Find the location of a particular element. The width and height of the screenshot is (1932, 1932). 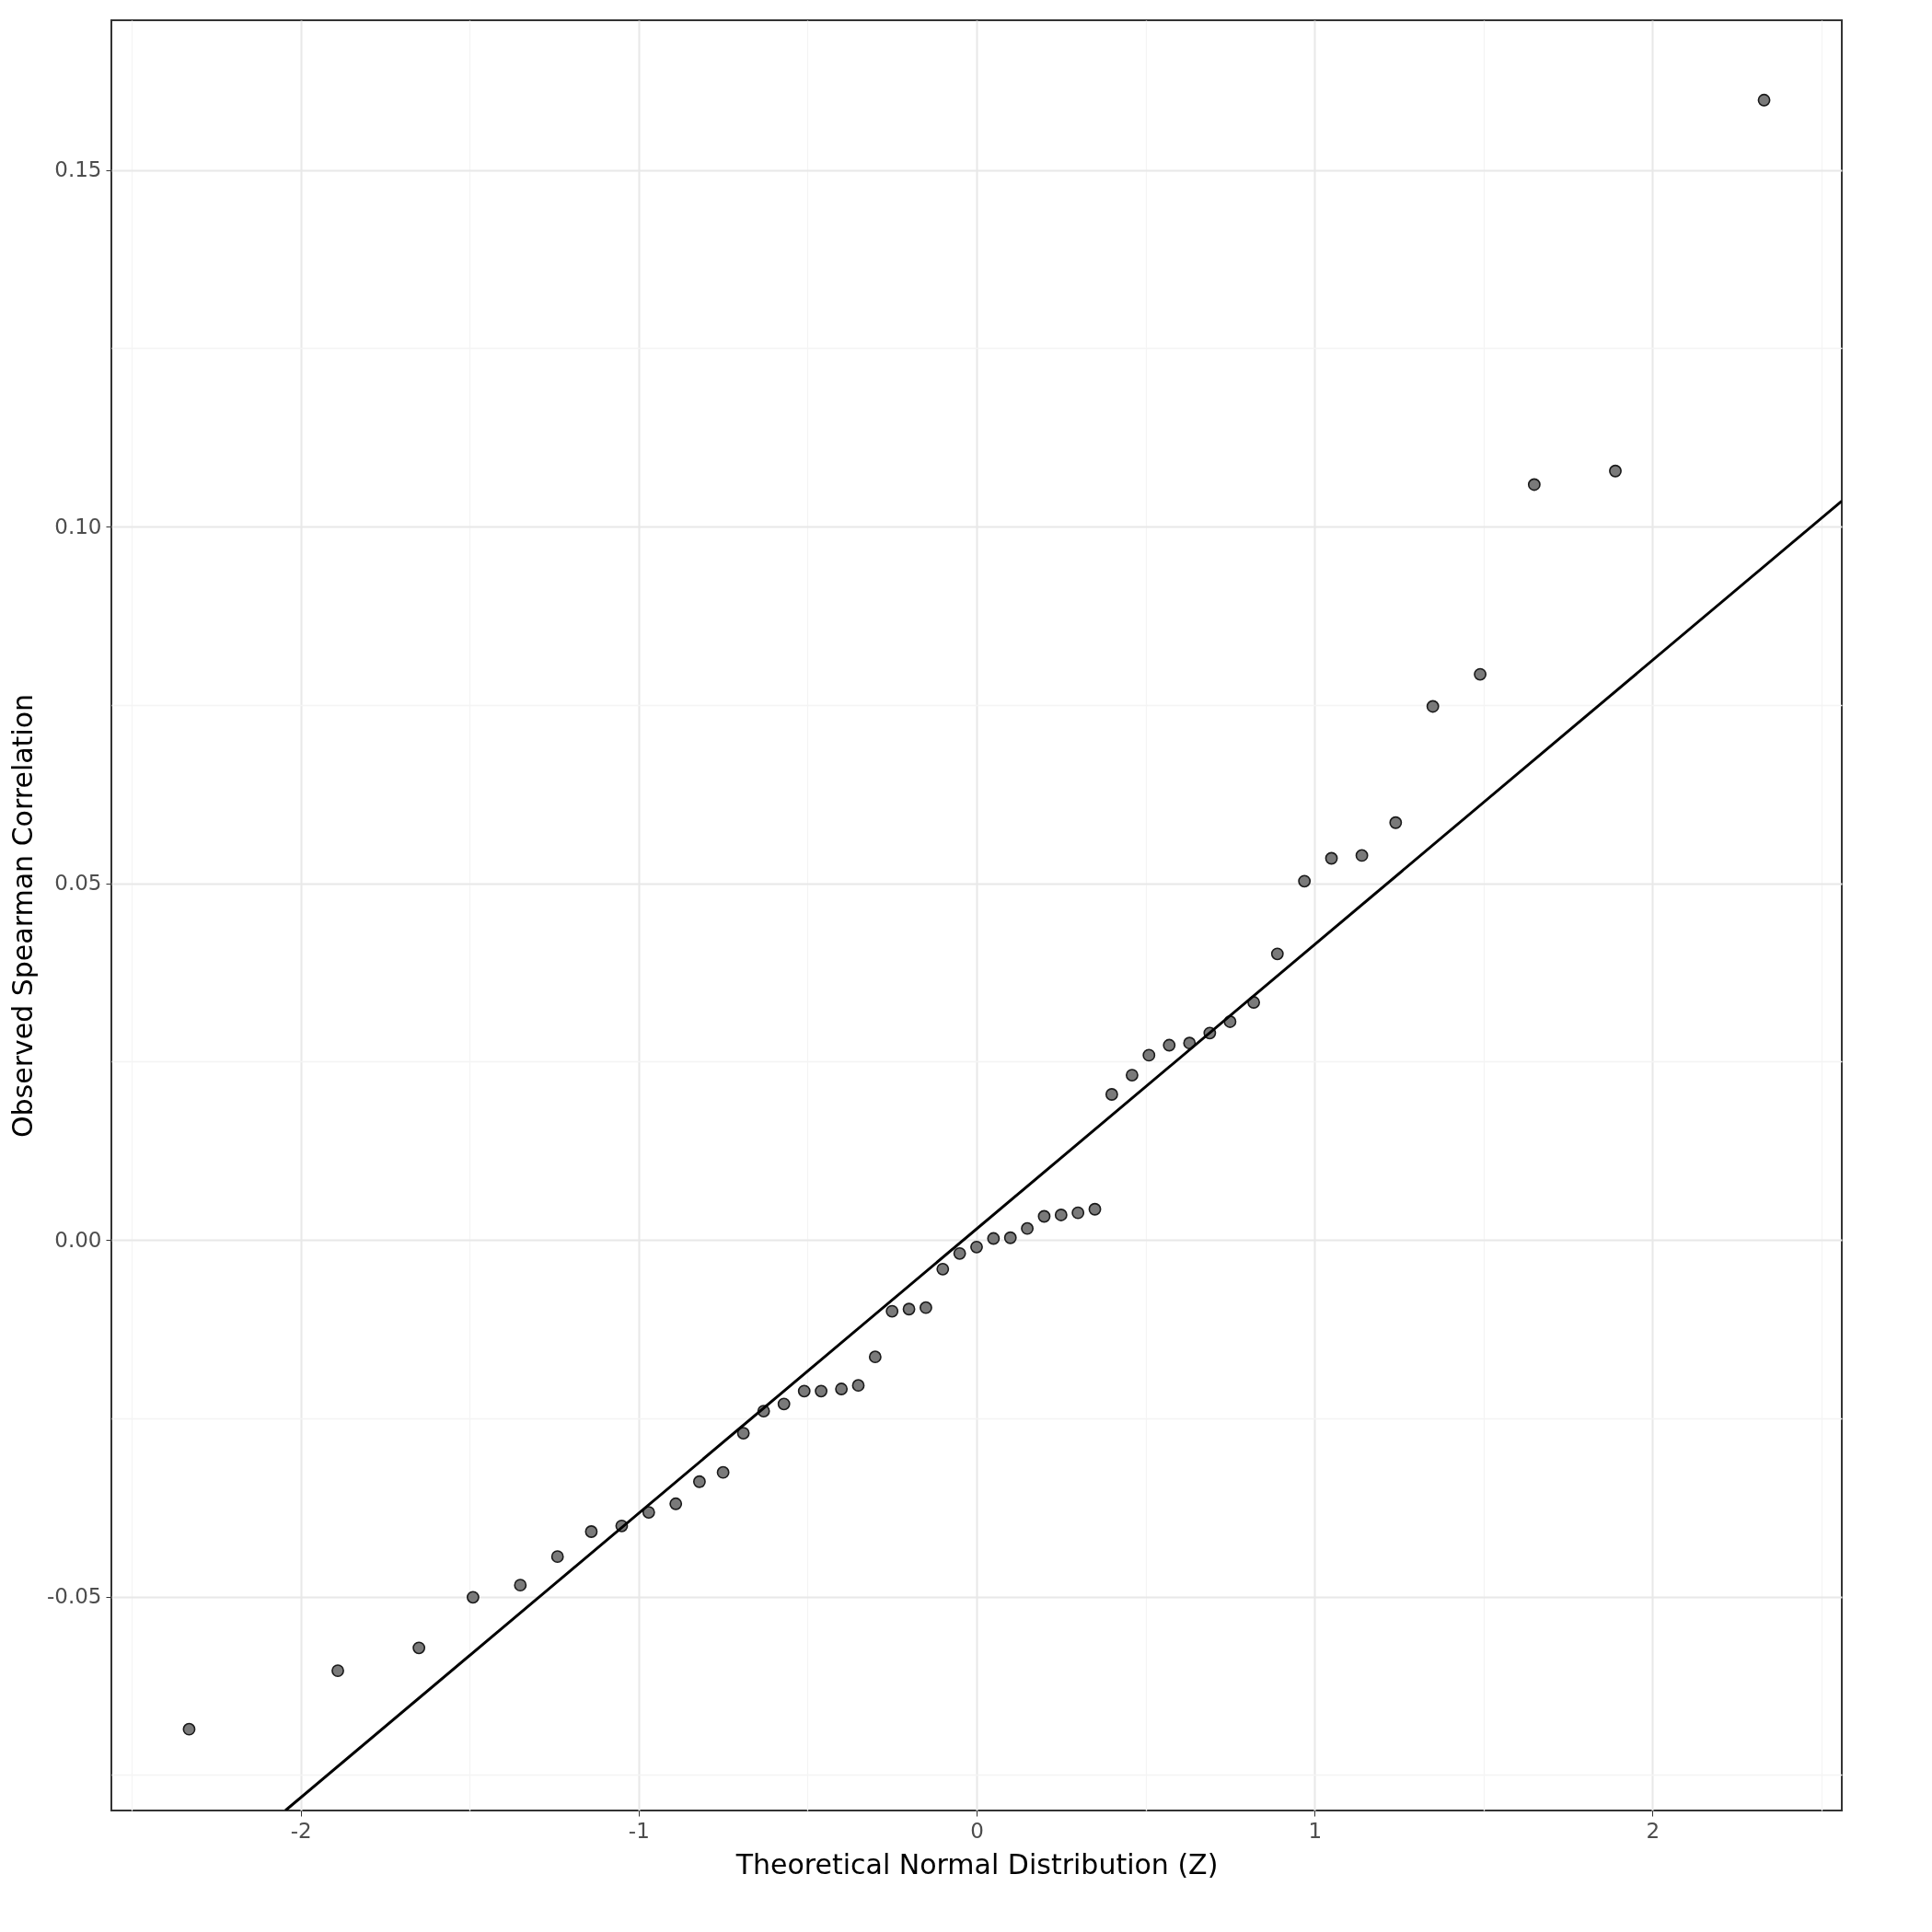

x-tick-label: 2 is located at coordinates (1653, 1831).